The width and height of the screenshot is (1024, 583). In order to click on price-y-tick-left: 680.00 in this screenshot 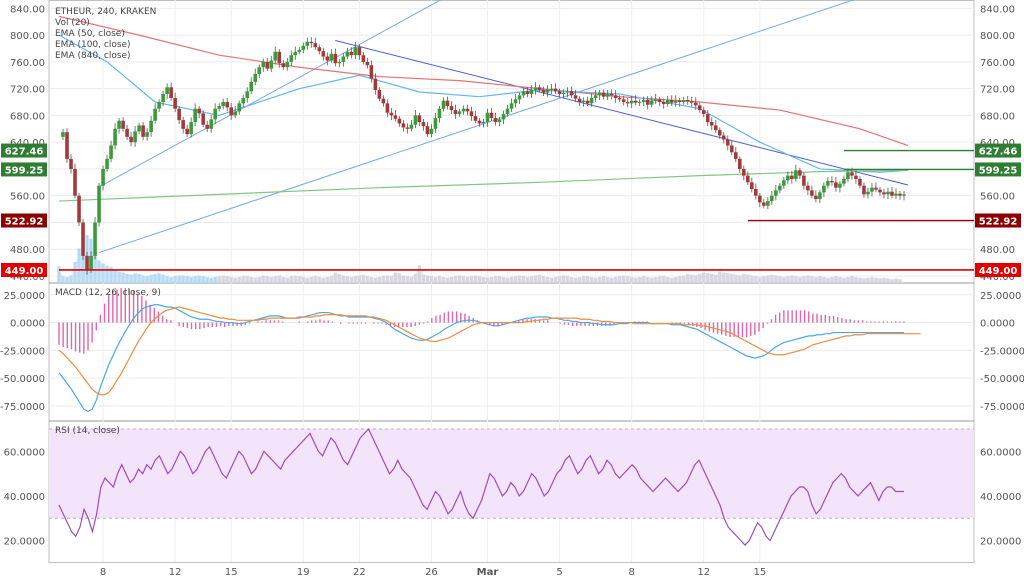, I will do `click(27, 116)`.